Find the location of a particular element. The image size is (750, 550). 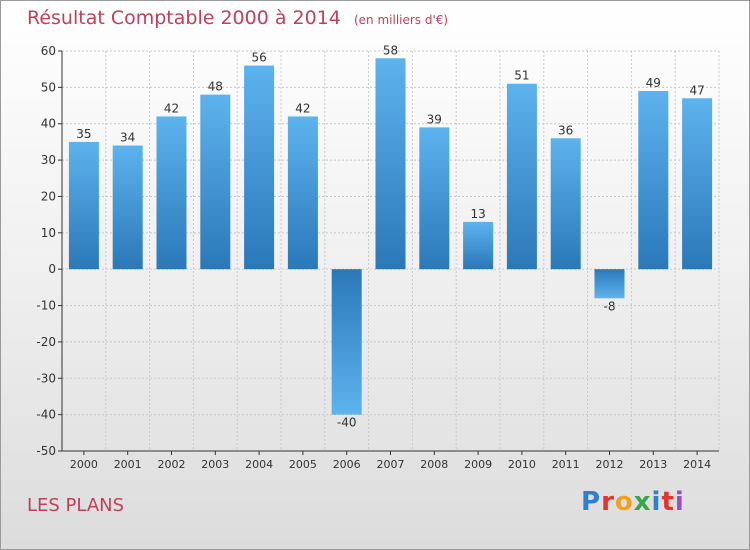

x-tick-label: 2003 is located at coordinates (215, 464).